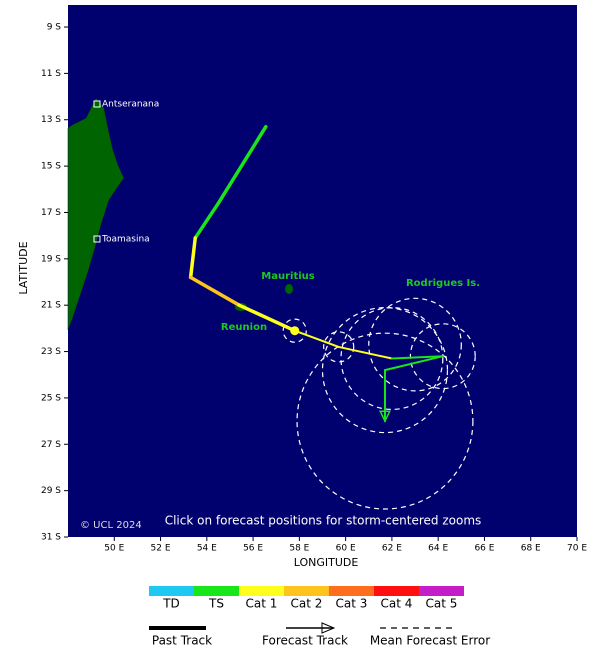  Describe the element at coordinates (51, 538) in the screenshot. I see `y-tick-label: 31 S` at that location.